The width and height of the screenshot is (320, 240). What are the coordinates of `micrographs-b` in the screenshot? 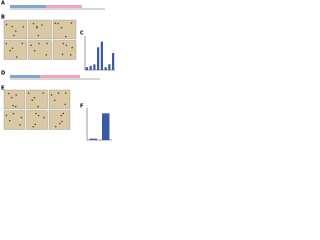 It's located at (40, 39).